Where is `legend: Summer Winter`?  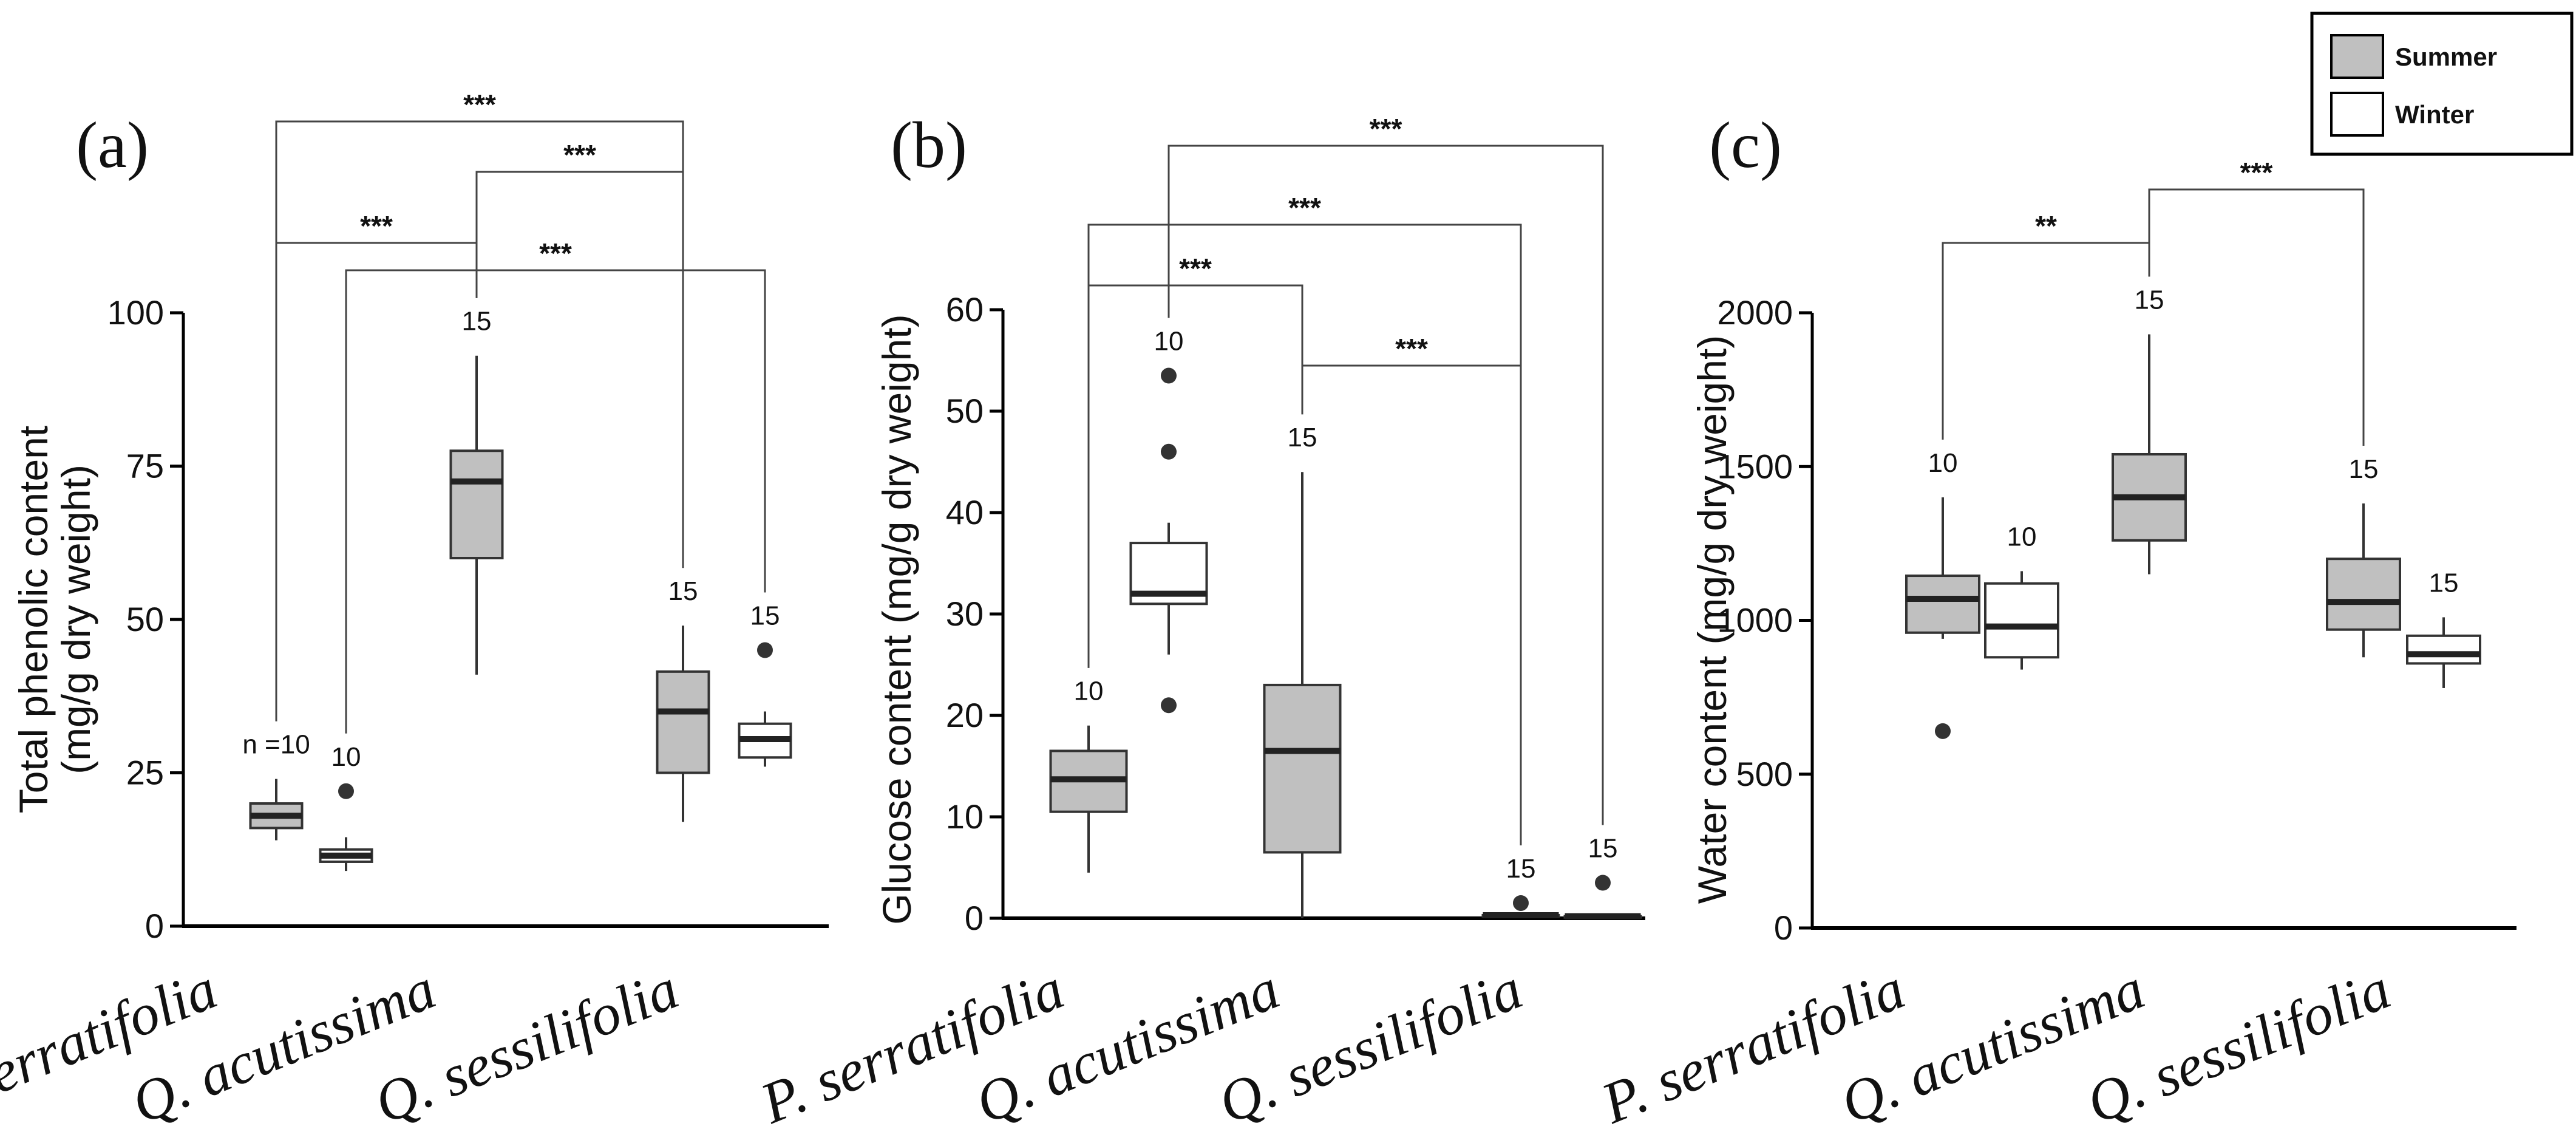 legend: Summer Winter is located at coordinates (2442, 84).